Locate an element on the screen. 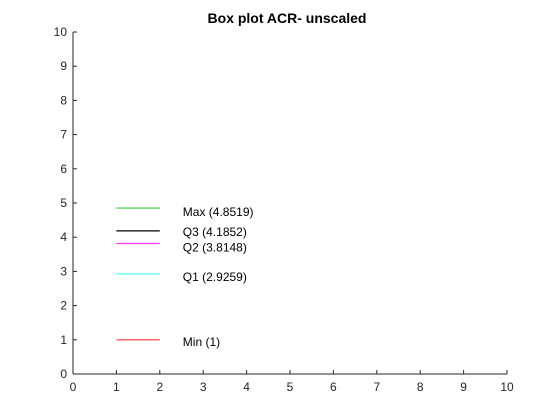  y-tick-label: 10 is located at coordinates (61, 32).